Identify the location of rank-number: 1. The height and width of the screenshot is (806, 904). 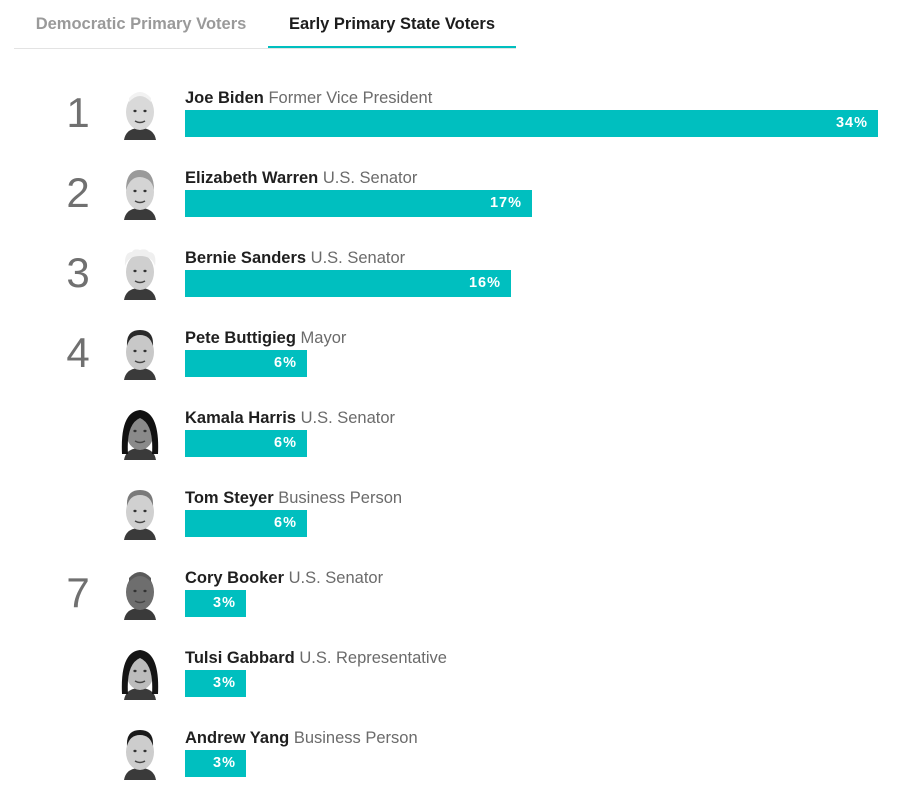
(78, 112).